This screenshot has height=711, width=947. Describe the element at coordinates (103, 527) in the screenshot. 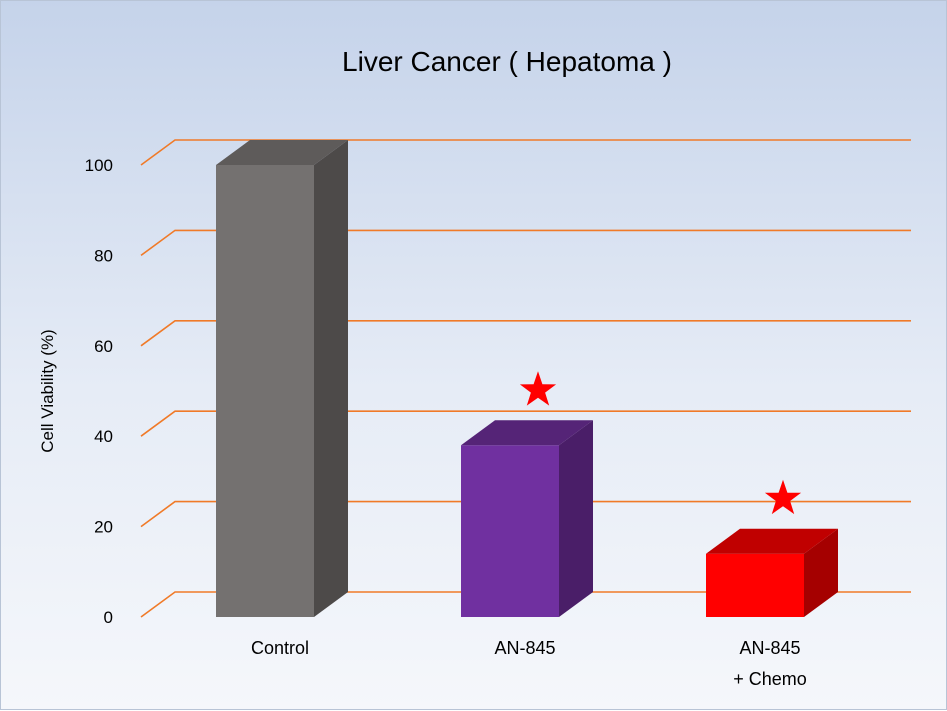

I see `y-tick-label: 20` at that location.